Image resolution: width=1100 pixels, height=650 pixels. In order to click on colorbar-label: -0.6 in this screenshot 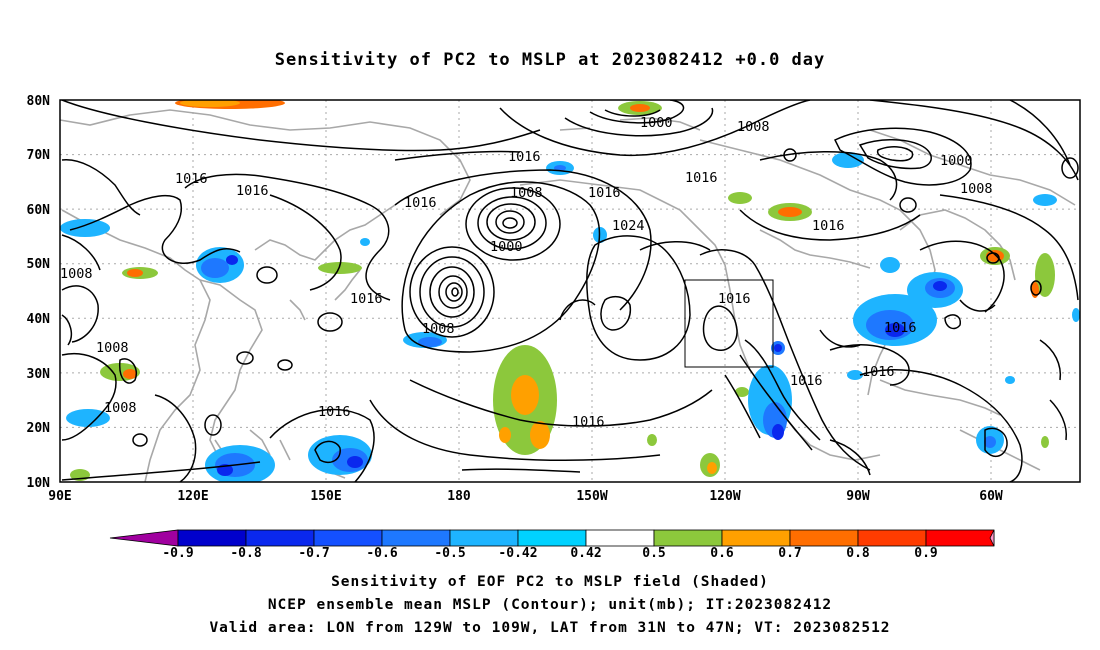, I will do `click(381, 553)`.